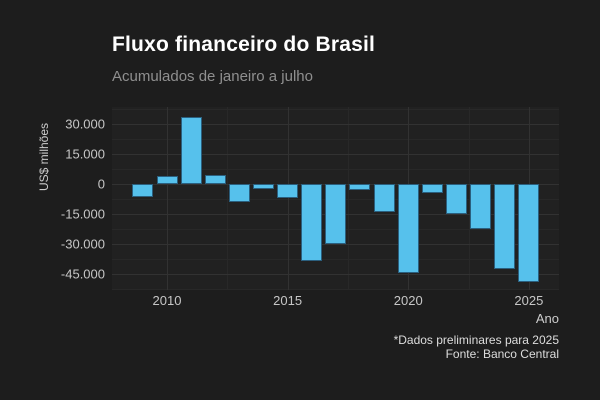 Image resolution: width=600 pixels, height=400 pixels. What do you see at coordinates (312, 222) in the screenshot?
I see `bar-2016` at bounding box center [312, 222].